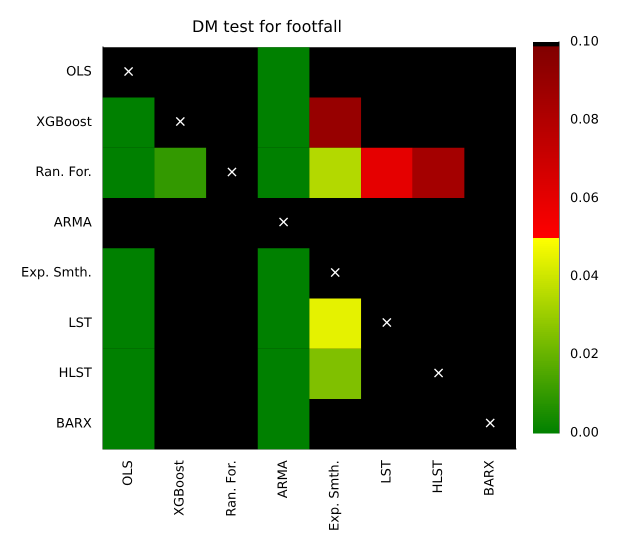  I want to click on color-bar-label: 0.06, so click(584, 198).